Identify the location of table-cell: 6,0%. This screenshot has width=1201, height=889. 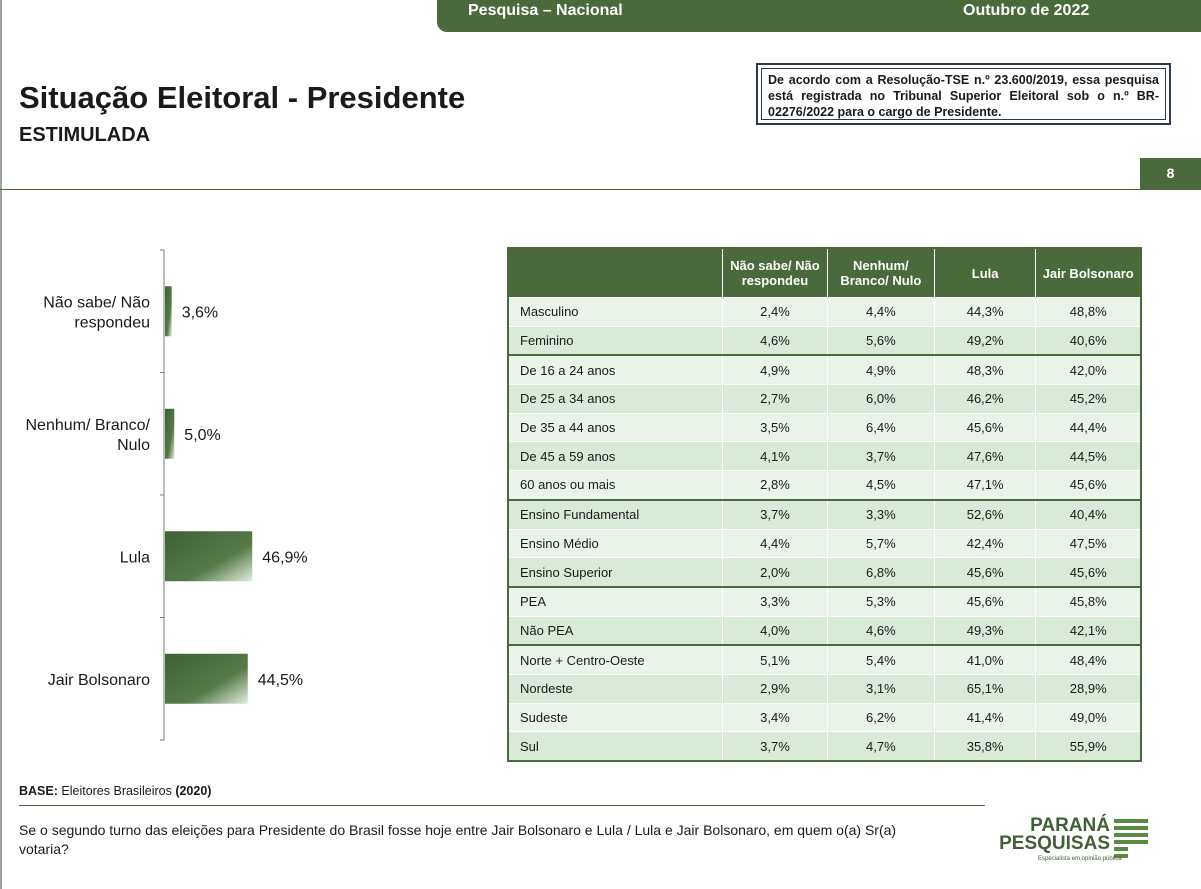
(880, 399).